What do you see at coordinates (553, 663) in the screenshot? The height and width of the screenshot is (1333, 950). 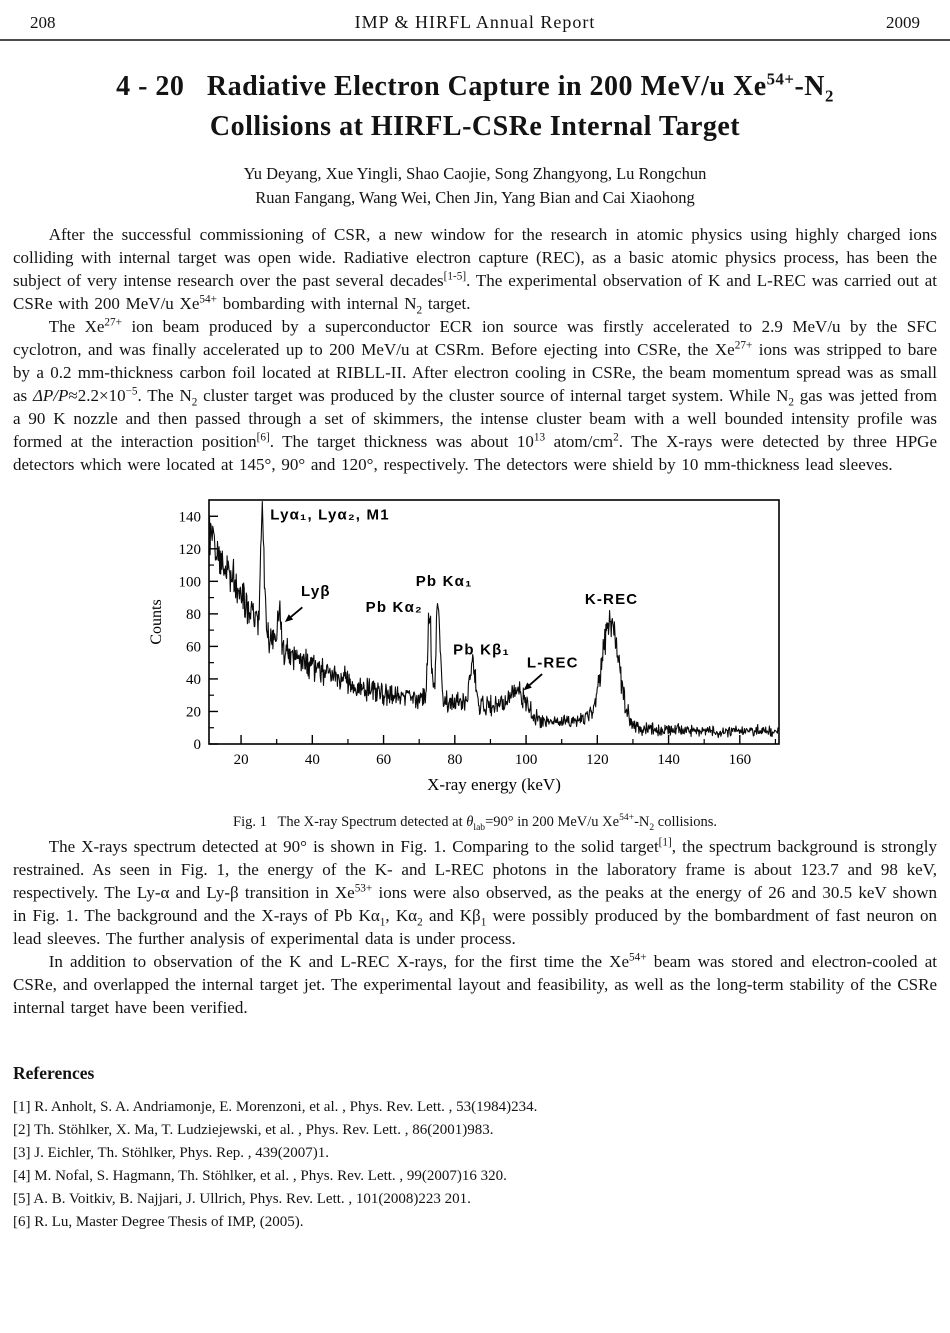 I see `peak-annotation-6: L-REC` at bounding box center [553, 663].